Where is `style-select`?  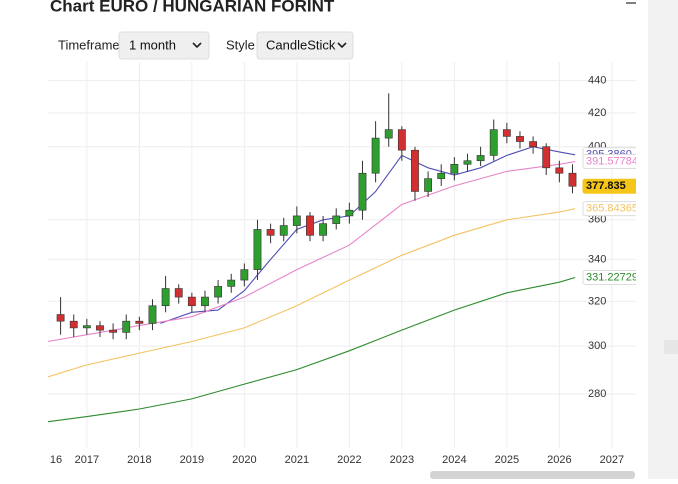 style-select is located at coordinates (305, 45).